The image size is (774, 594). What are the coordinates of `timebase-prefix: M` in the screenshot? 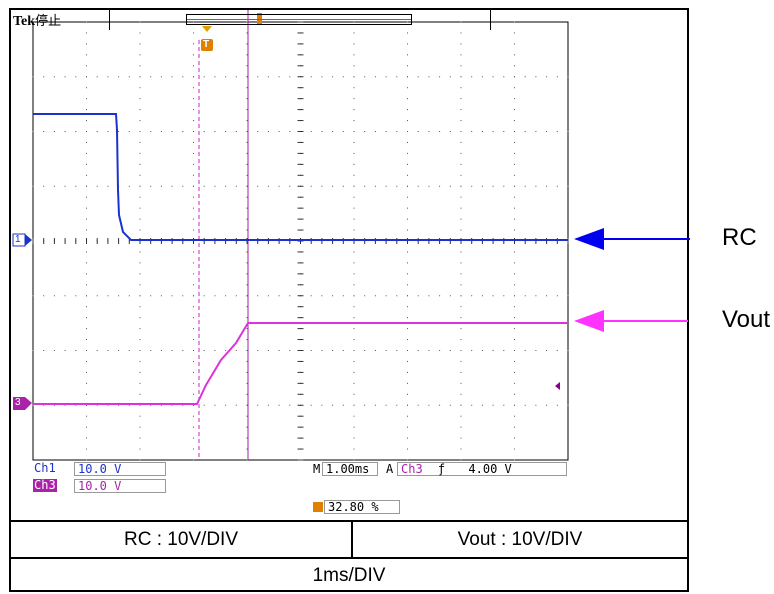 It's located at (317, 469).